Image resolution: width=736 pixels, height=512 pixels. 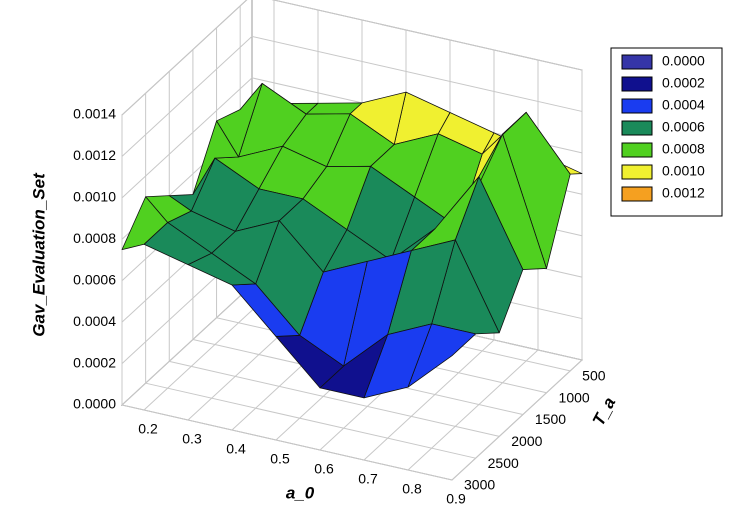 I want to click on y-axis-title: T_a, so click(x=604, y=411).